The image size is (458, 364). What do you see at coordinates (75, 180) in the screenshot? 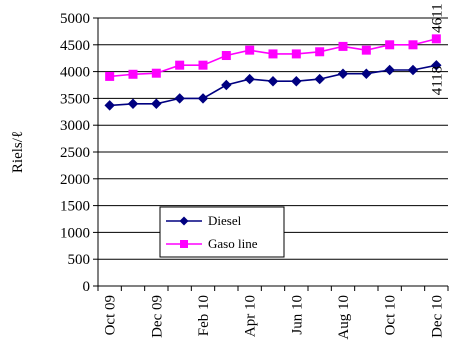
I see `y-tick-label-2000: 2000` at bounding box center [75, 180].